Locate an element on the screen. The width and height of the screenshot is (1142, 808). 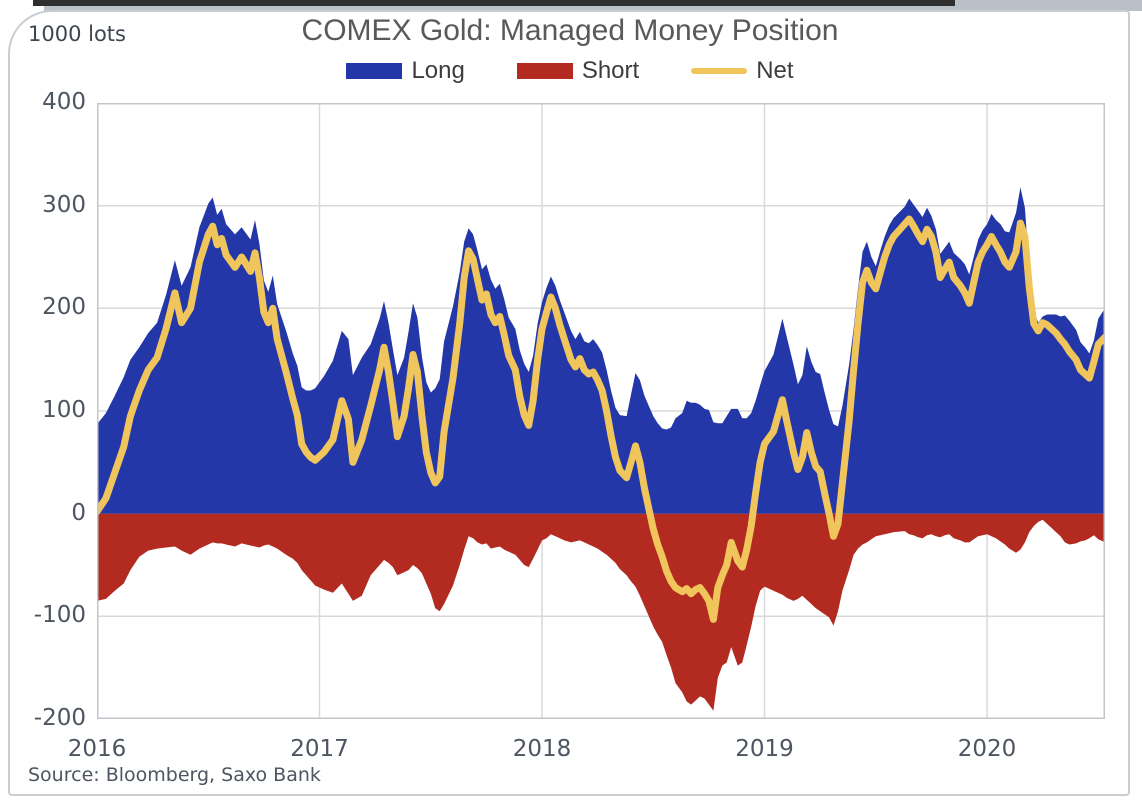
chart-legend: Long Short Net is located at coordinates (570, 71).